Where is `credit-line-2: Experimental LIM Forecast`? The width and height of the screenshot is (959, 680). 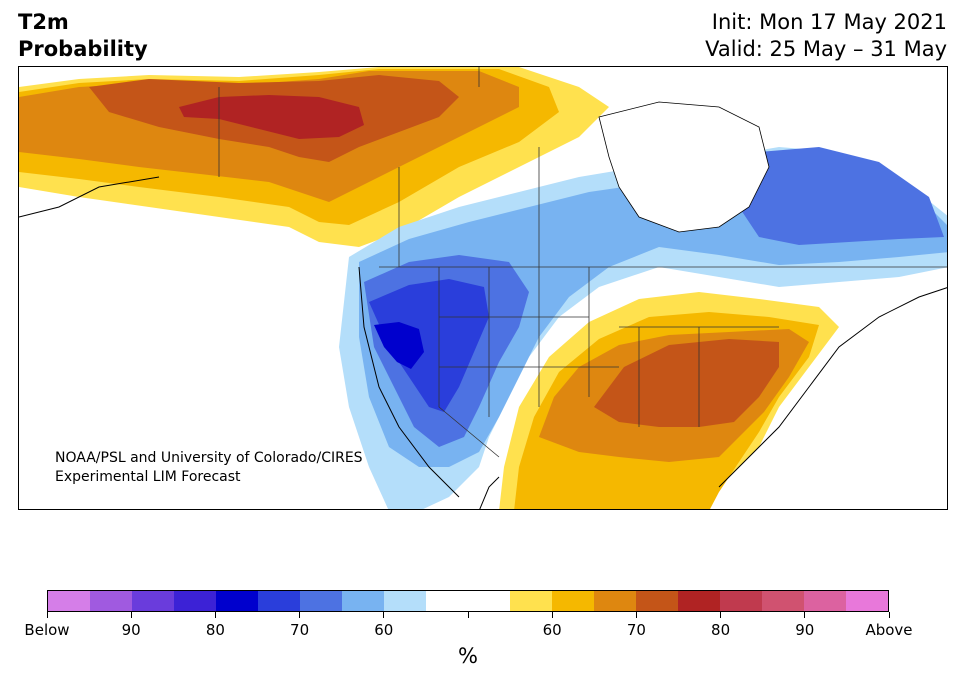
credit-line-2: Experimental LIM Forecast is located at coordinates (148, 477).